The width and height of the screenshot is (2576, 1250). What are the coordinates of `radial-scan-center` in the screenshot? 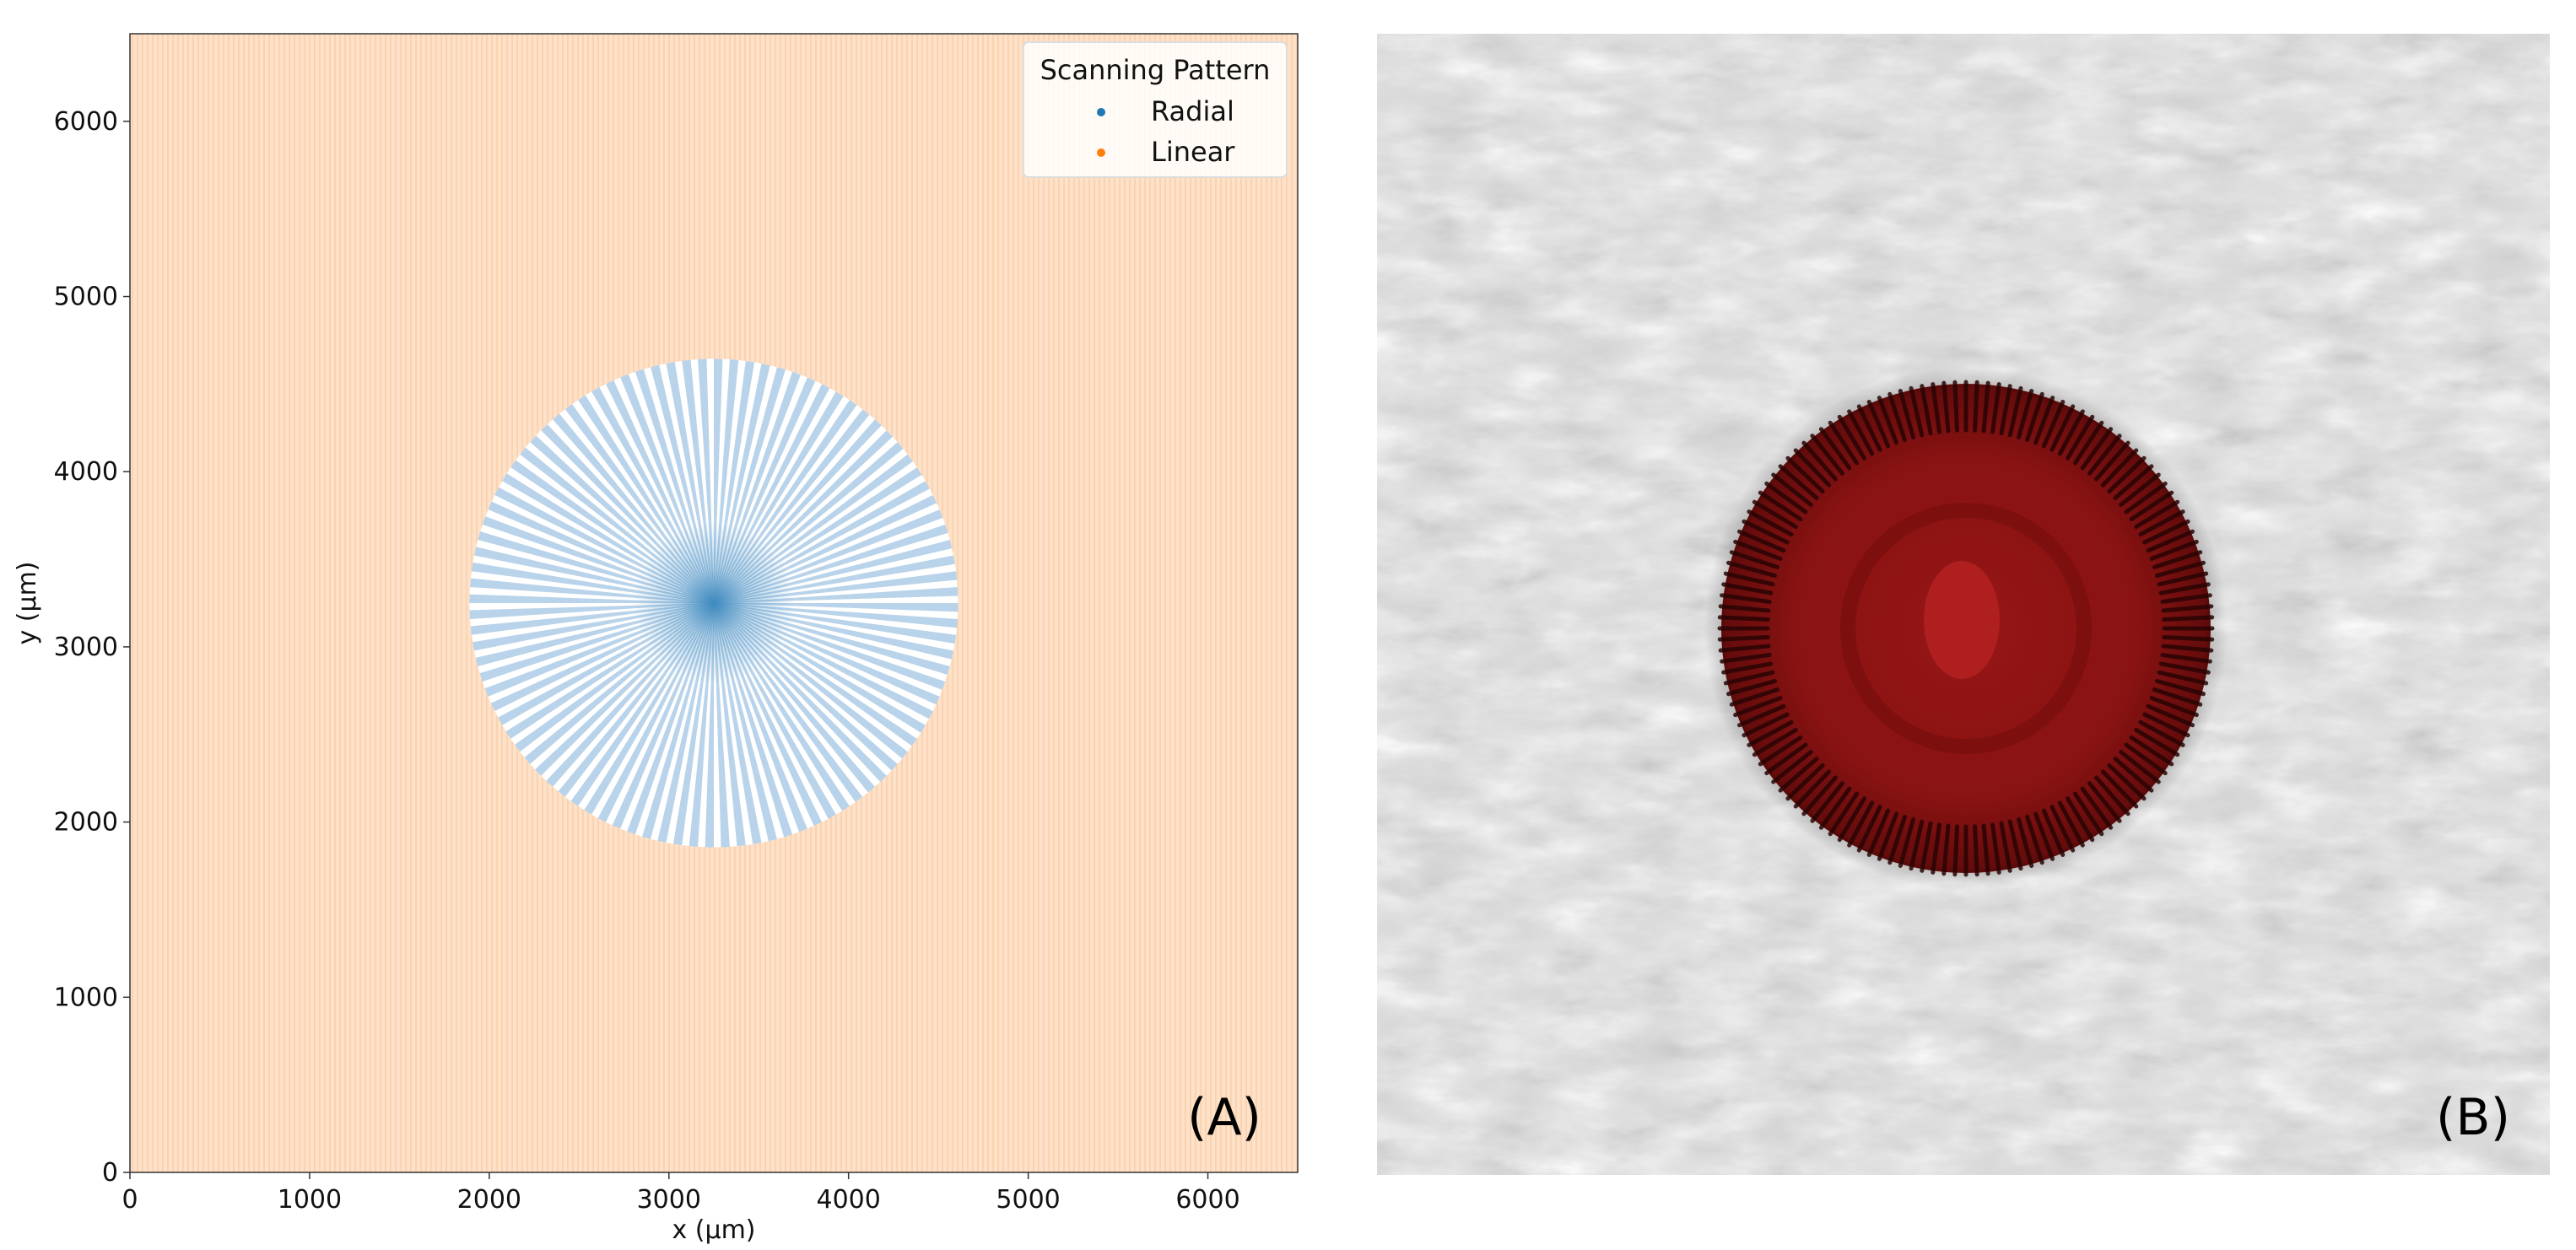 It's located at (714, 603).